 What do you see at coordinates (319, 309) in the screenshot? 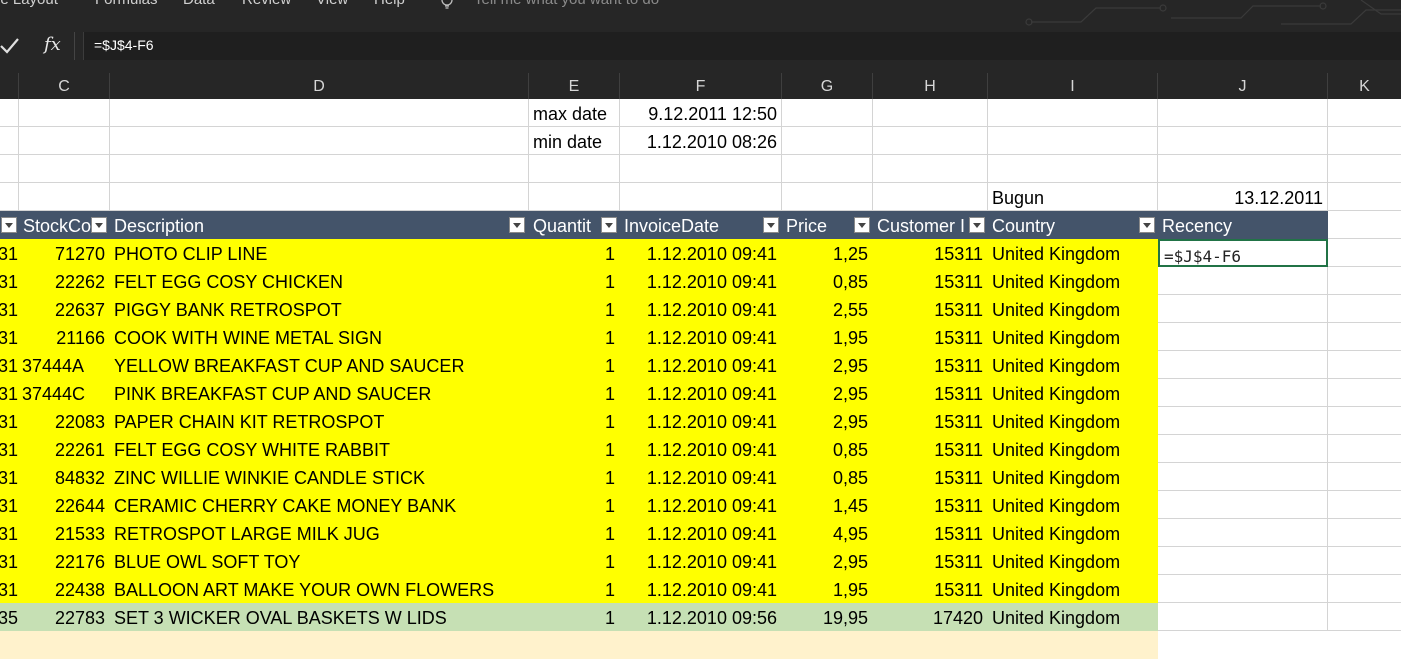
I see `cell-description: PIGGY BANK RETROSPOT` at bounding box center [319, 309].